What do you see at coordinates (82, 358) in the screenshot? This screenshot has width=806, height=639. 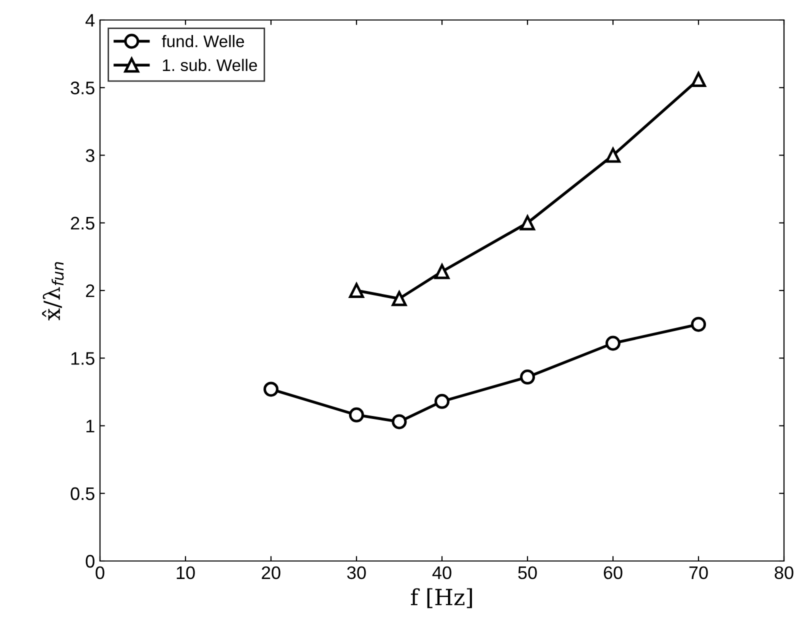 I see `y-tick-label: 1.5` at bounding box center [82, 358].